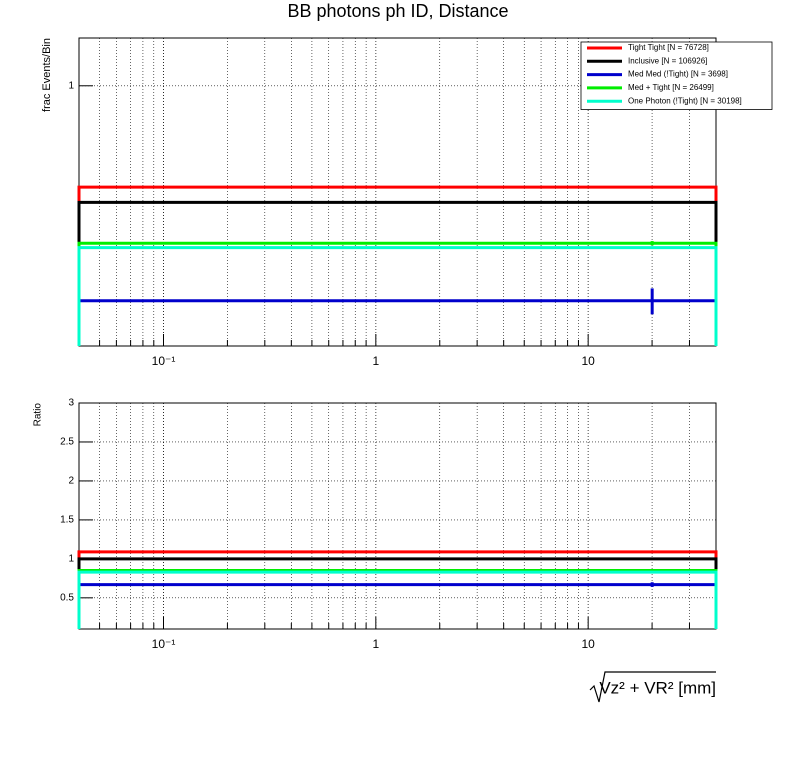  What do you see at coordinates (67, 520) in the screenshot?
I see `y-tick-label: 1.5` at bounding box center [67, 520].